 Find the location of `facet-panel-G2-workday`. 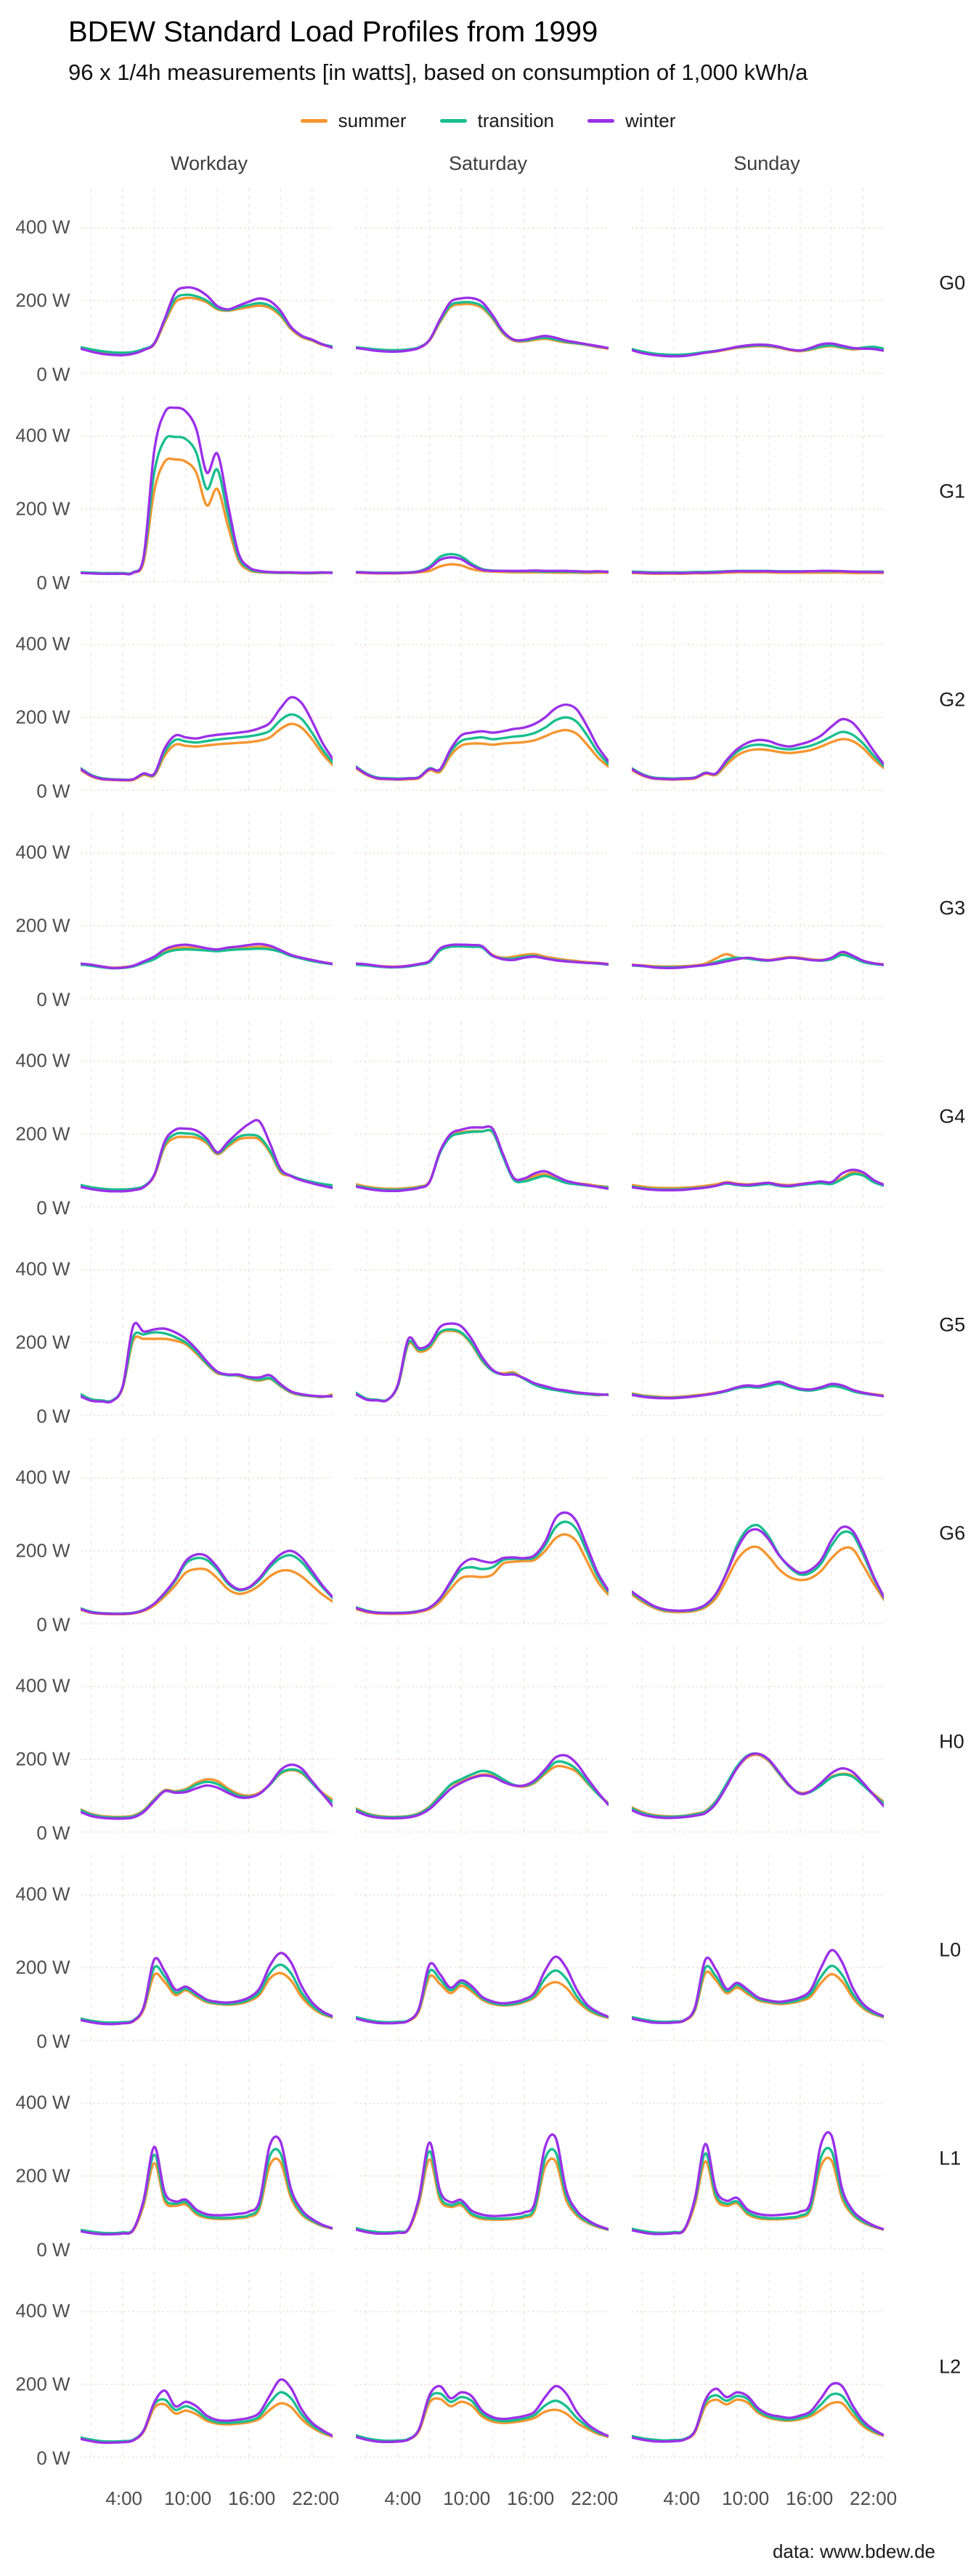

facet-panel-G2-workday is located at coordinates (206, 699).